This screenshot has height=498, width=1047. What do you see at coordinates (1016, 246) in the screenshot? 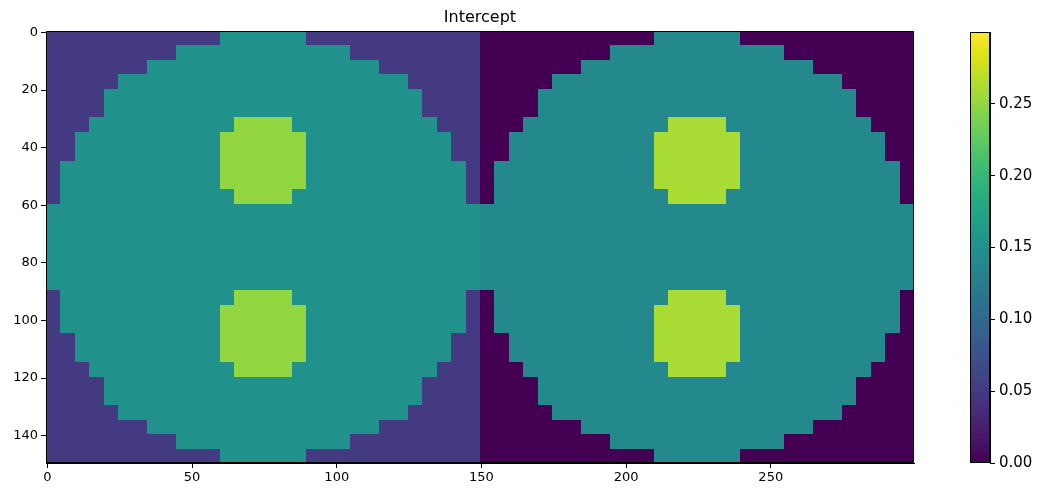
I see `color-bar-label: 0.15` at bounding box center [1016, 246].